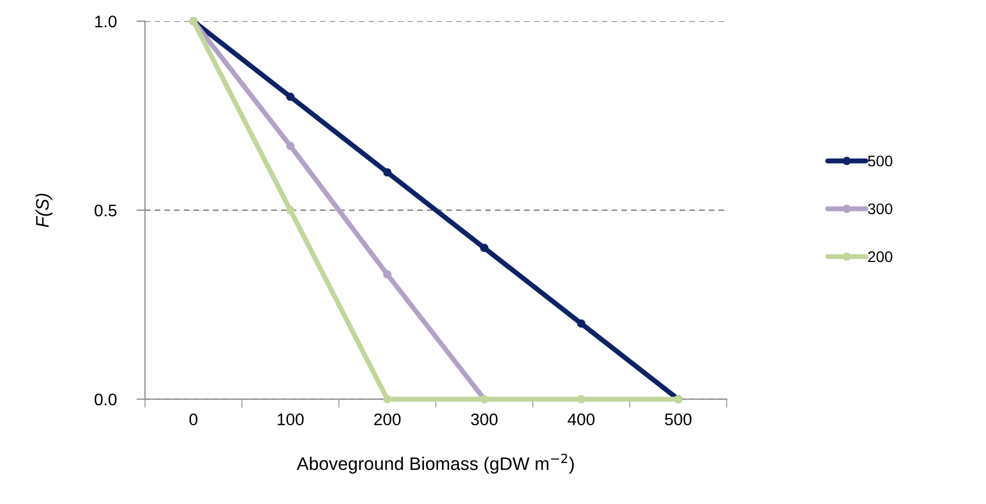 The width and height of the screenshot is (986, 504). I want to click on x-tick-label: 500, so click(678, 419).